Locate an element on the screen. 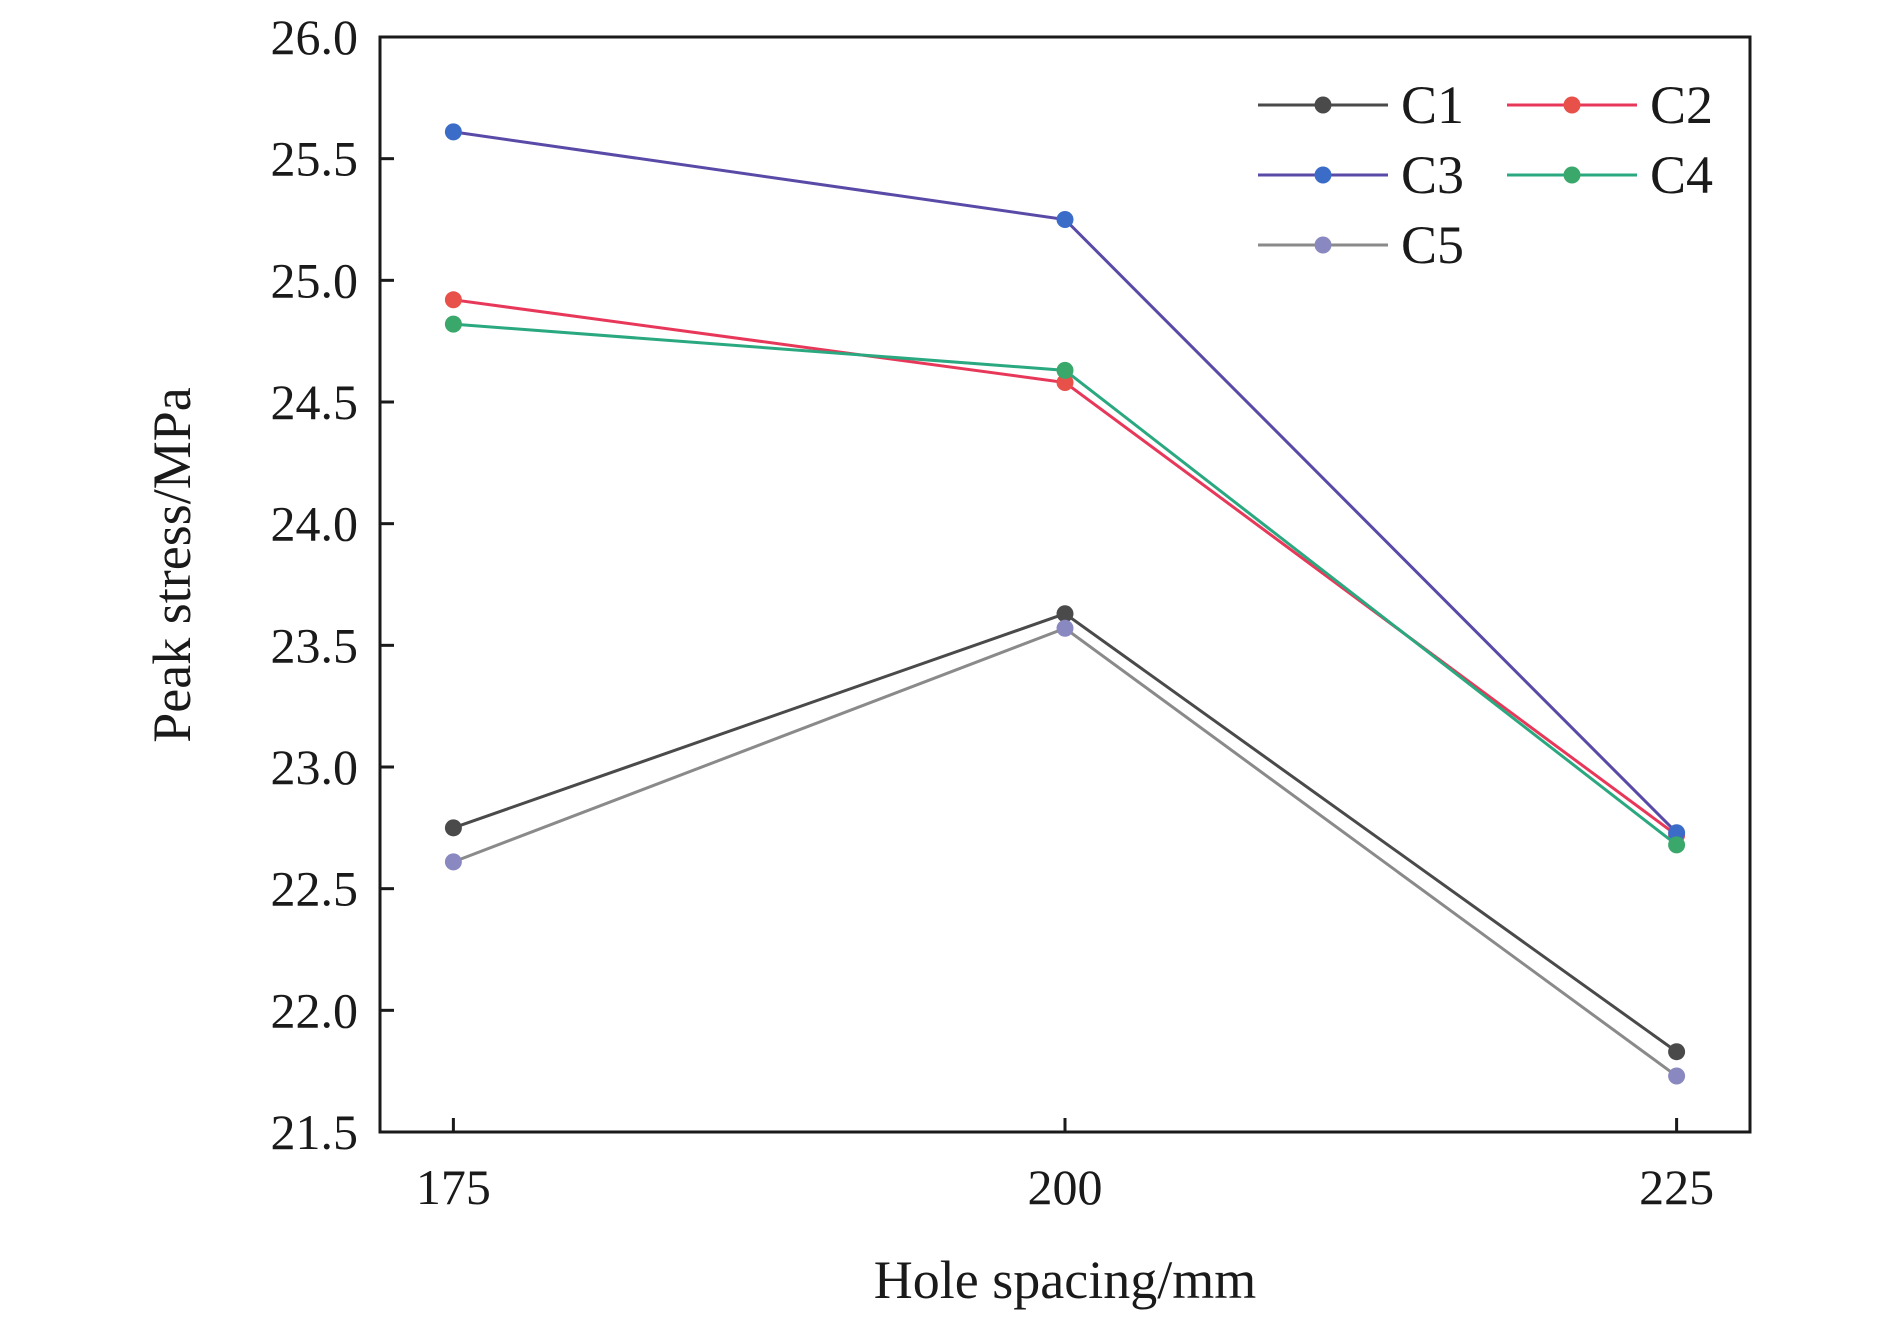  y-tick-label: 25.5 is located at coordinates (315, 159).